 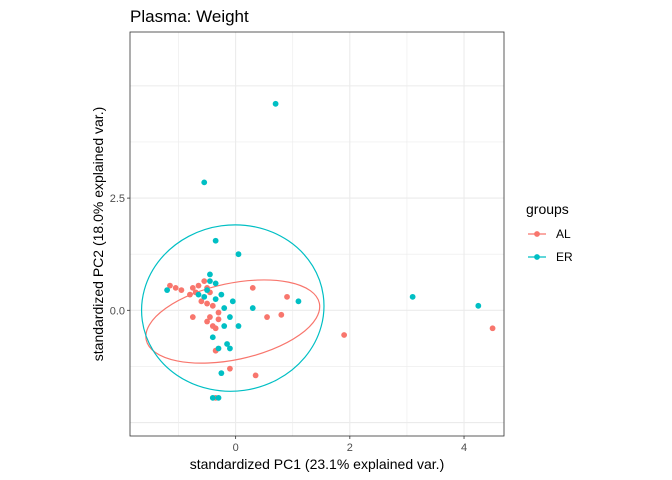 What do you see at coordinates (117, 311) in the screenshot?
I see `y-tick-label: 0.0` at bounding box center [117, 311].